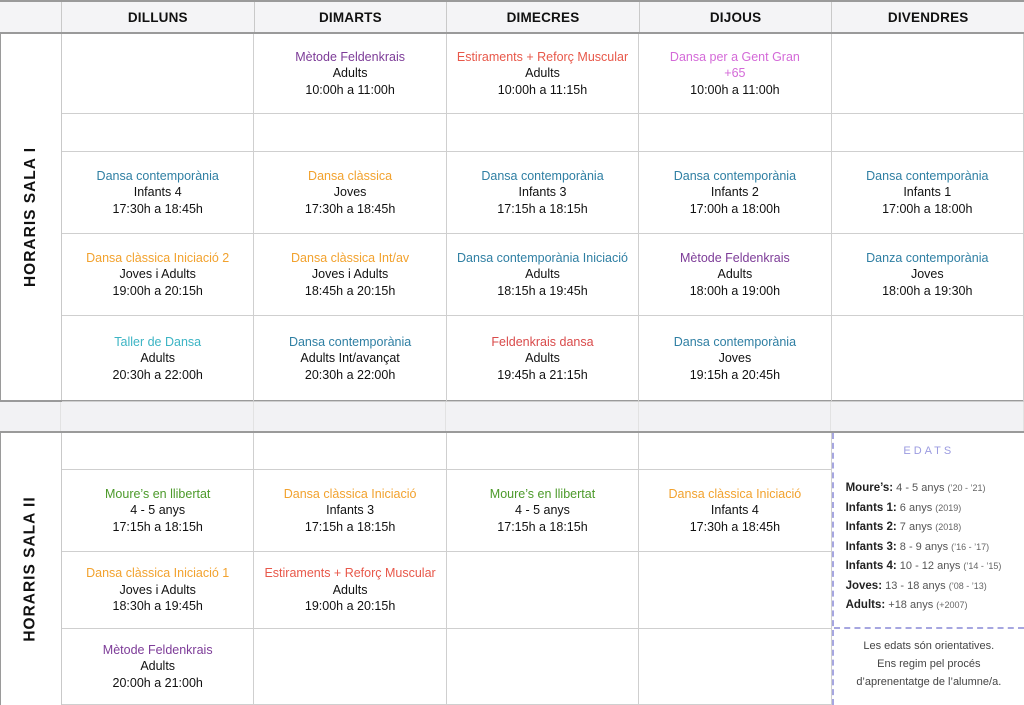 The image size is (1024, 705). I want to click on class-hours: 18:45h a 20:15h, so click(350, 290).